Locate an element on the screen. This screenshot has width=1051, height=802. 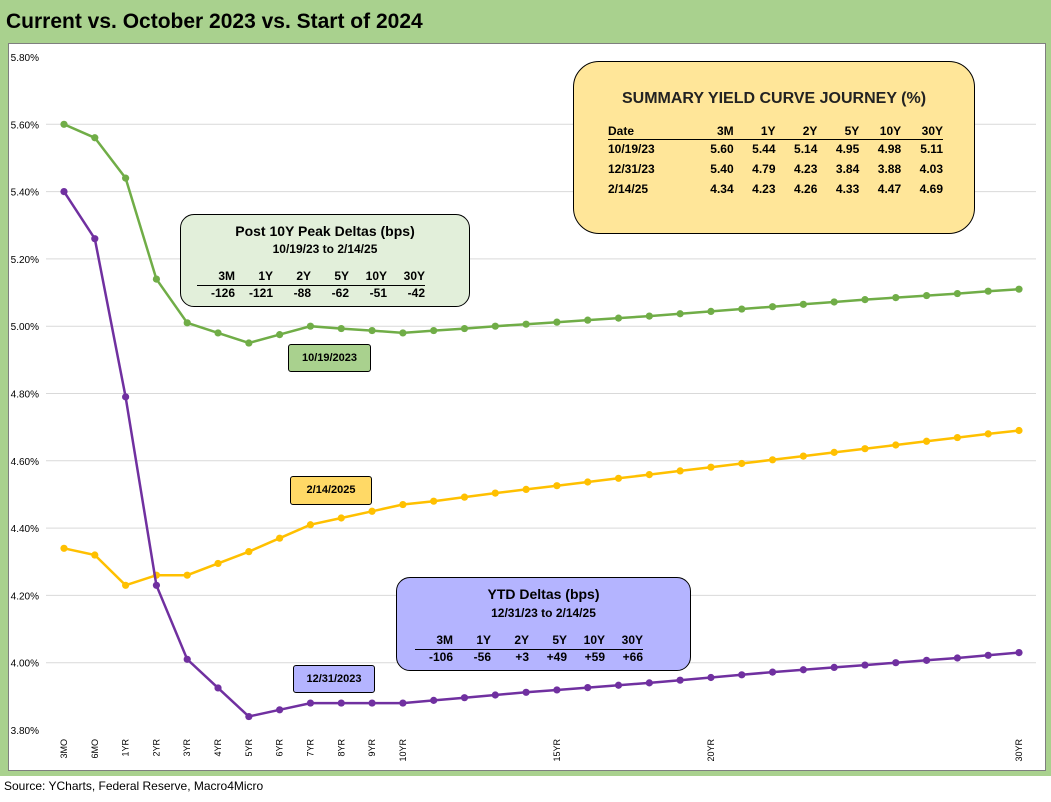
ytd-value: -106 is located at coordinates (440, 657).